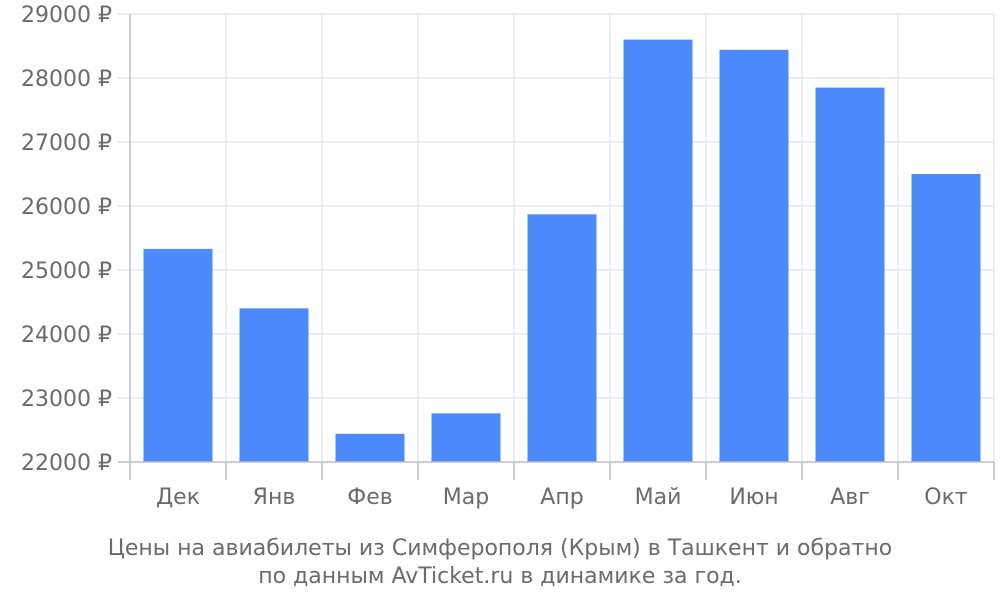 The width and height of the screenshot is (1000, 600). What do you see at coordinates (369, 497) in the screenshot?
I see `x-tick-label: Фев` at bounding box center [369, 497].